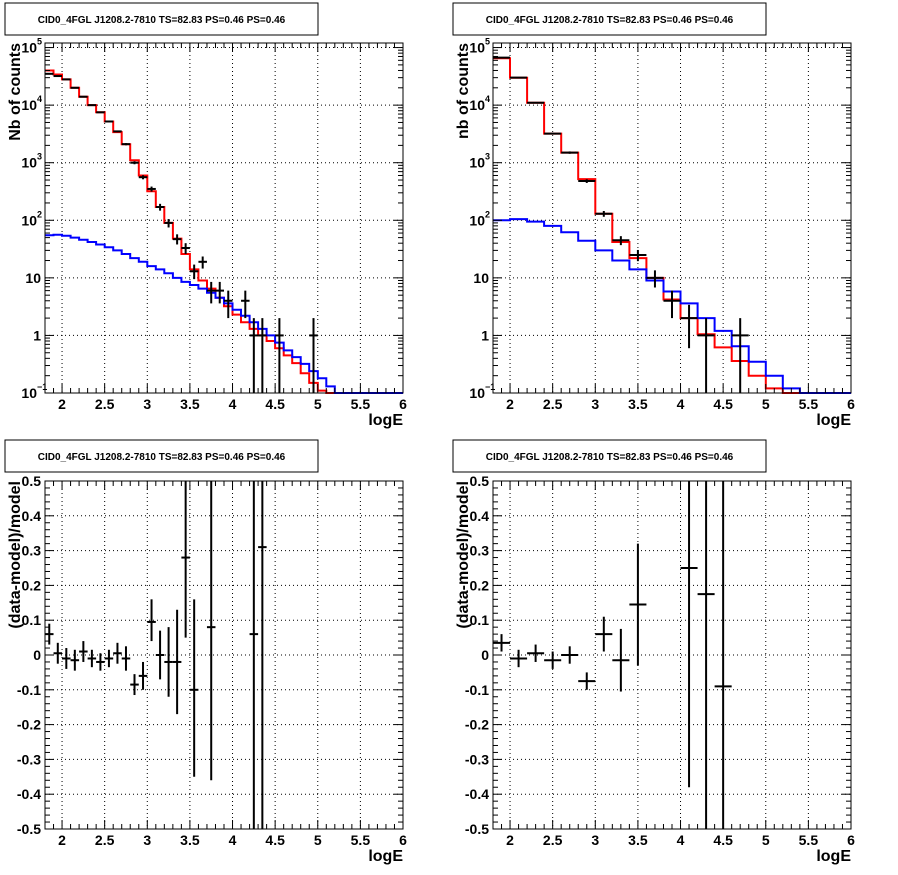  Describe the element at coordinates (15, 92) in the screenshot. I see `y-axis-title: Nb of counts` at that location.